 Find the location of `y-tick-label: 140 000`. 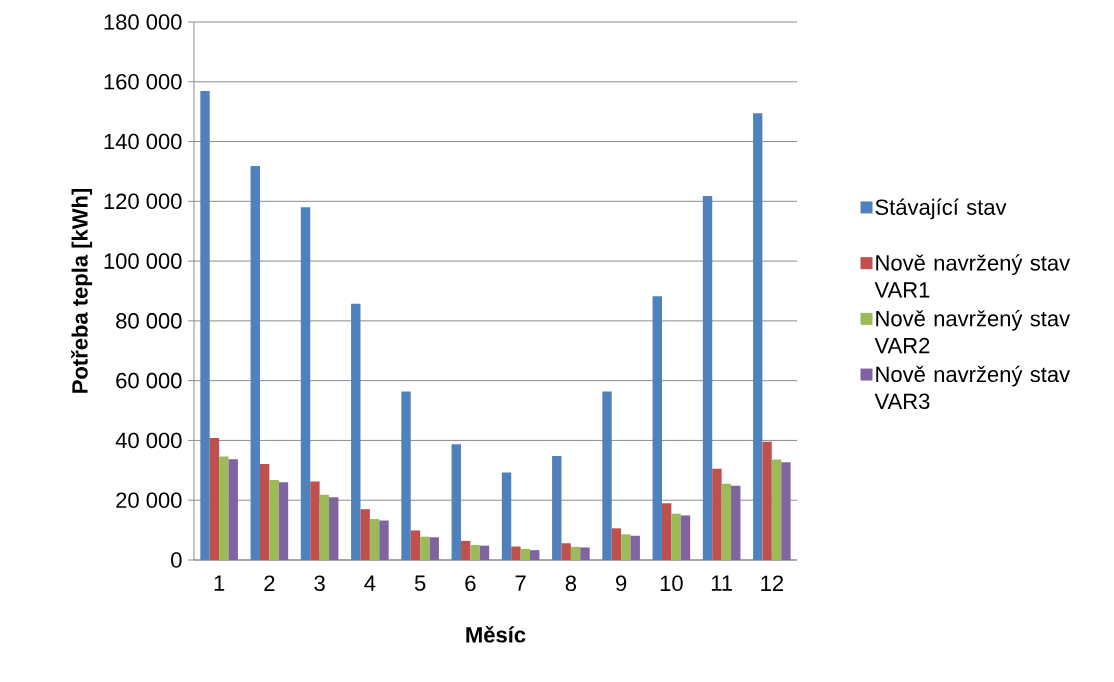

y-tick-label: 140 000 is located at coordinates (143, 141).